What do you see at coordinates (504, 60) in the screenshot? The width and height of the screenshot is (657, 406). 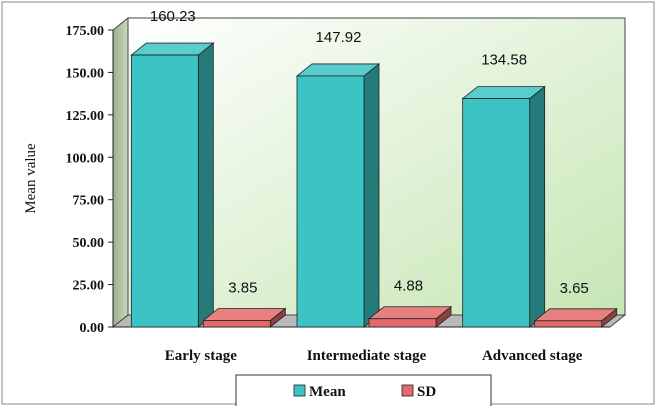 I see `data-label-mean-2: 134.58` at bounding box center [504, 60].